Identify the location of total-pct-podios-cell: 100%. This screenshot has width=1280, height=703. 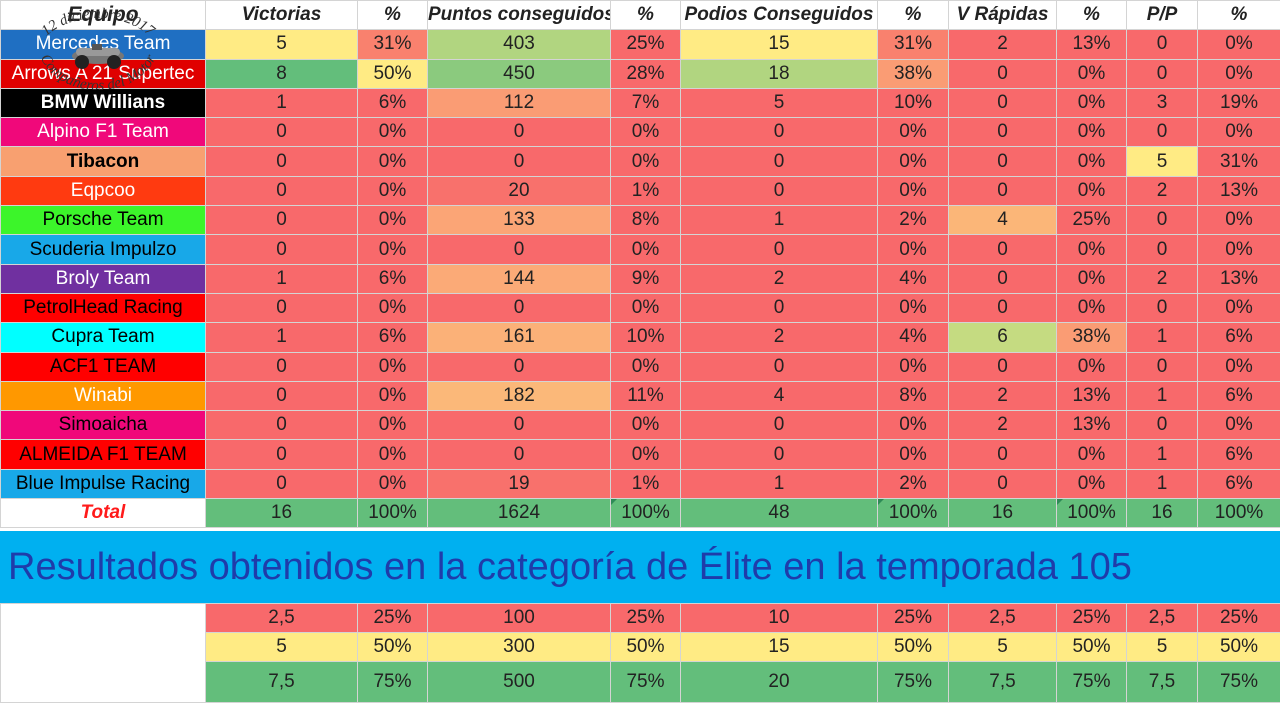
(913, 513).